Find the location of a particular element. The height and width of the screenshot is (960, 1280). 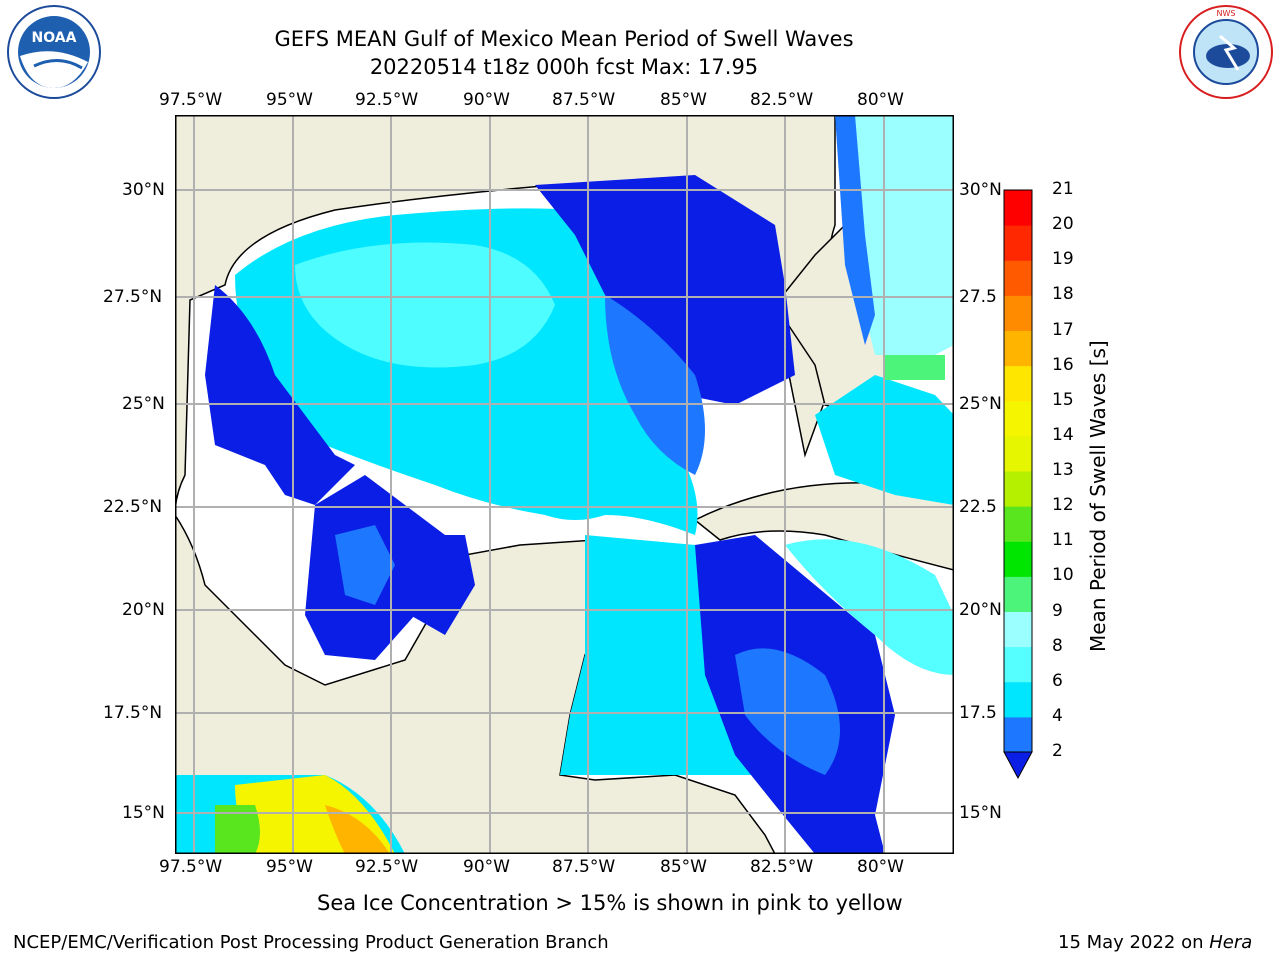

pacific-swell-green is located at coordinates (237, 829).